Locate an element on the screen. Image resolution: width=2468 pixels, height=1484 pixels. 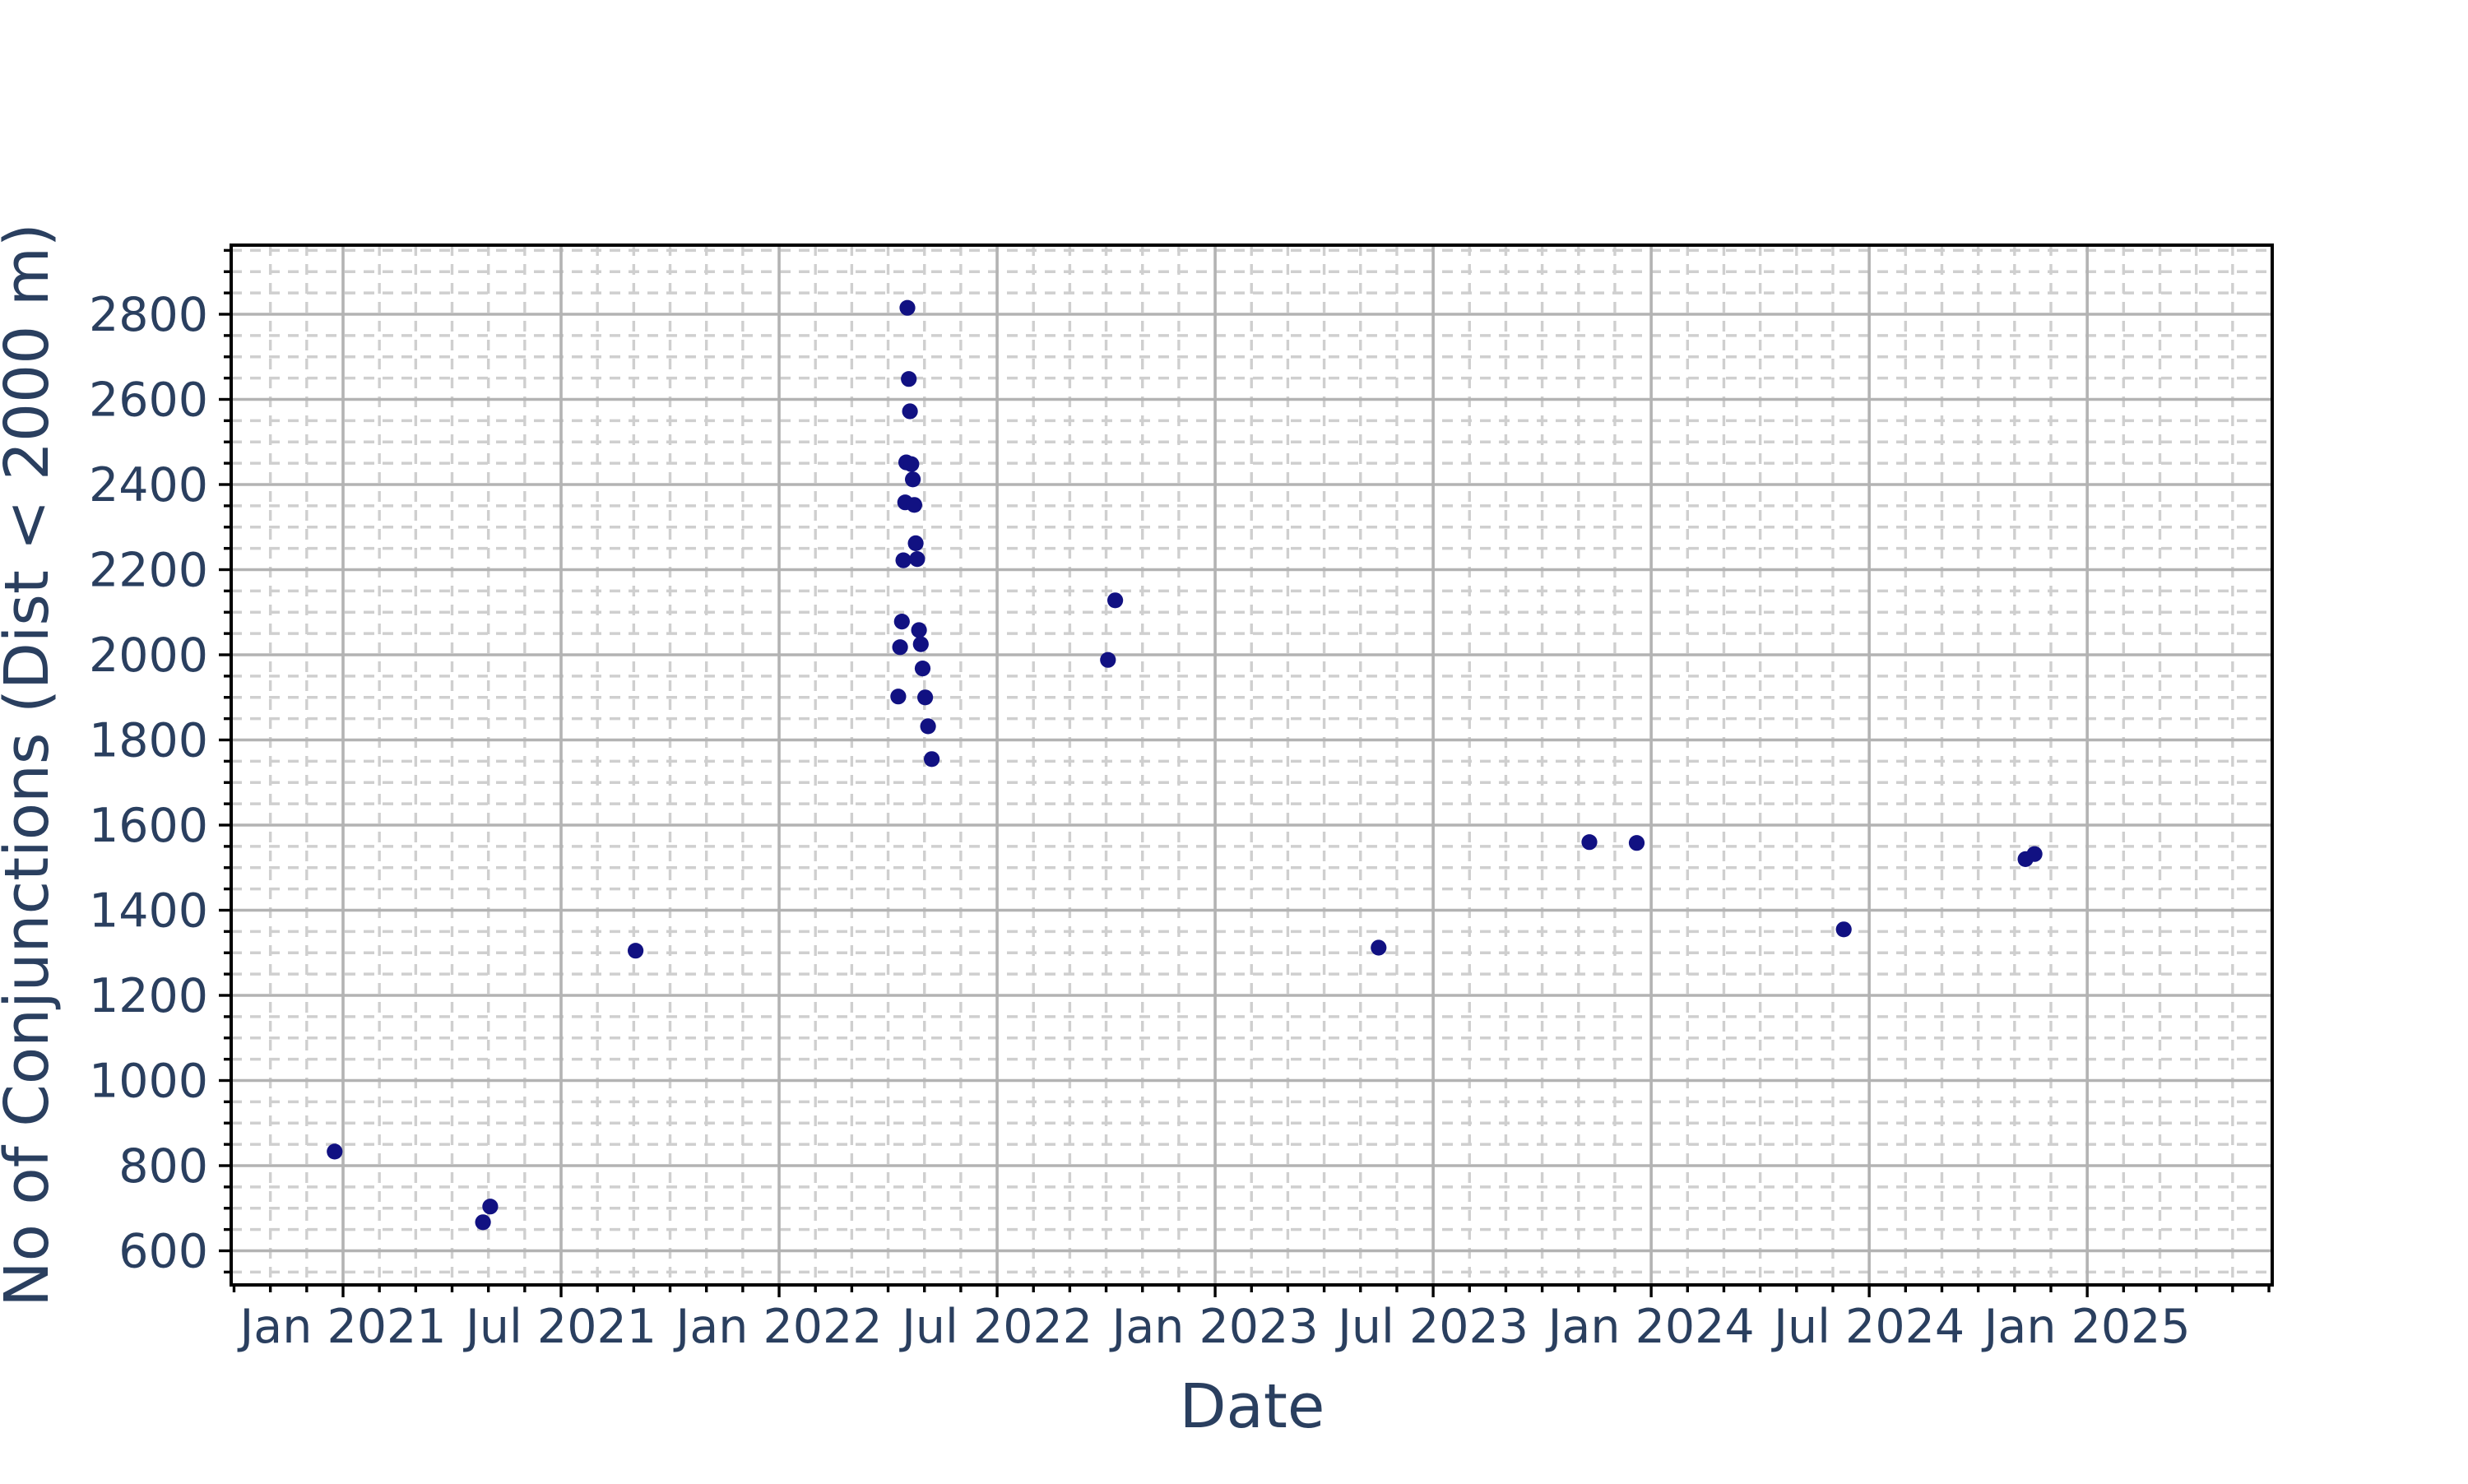
y-tick-label: 1400 is located at coordinates (148, 911).